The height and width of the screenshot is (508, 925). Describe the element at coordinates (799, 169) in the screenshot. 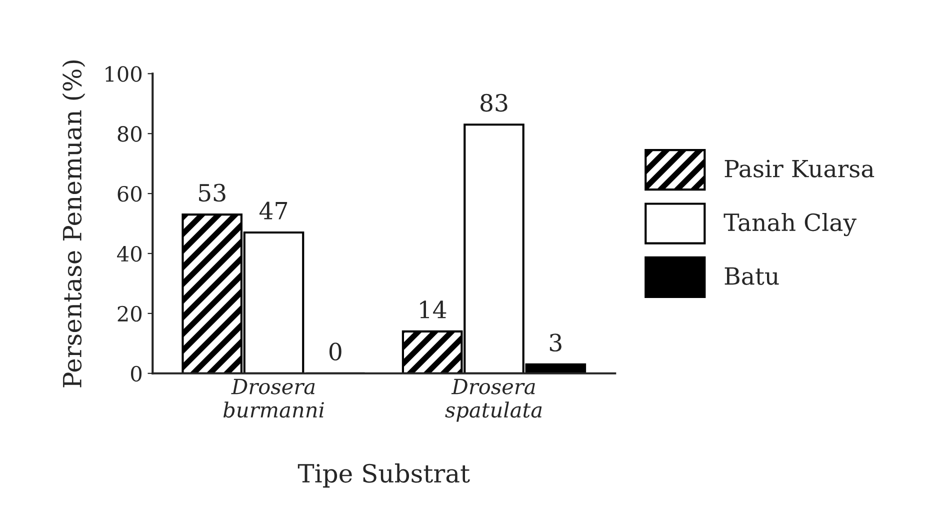

I see `legend-label: Pasir Kuarsa` at that location.